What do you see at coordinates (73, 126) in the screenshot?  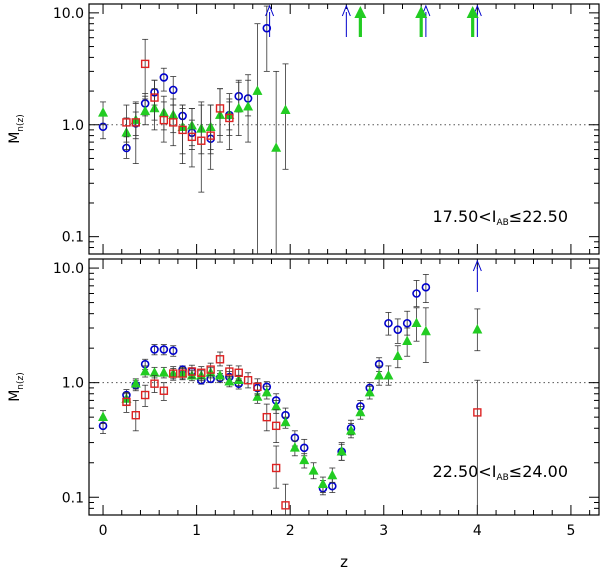 I see `y-tick-label: 1.0` at bounding box center [73, 126].